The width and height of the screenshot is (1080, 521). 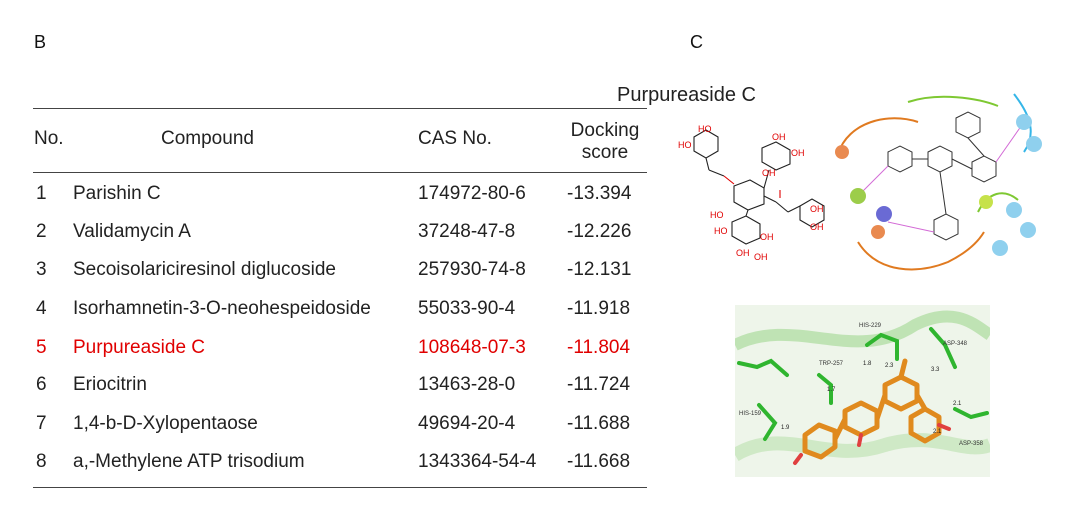 What do you see at coordinates (686, 95) in the screenshot?
I see `figure-title: Purpureaside C` at bounding box center [686, 95].